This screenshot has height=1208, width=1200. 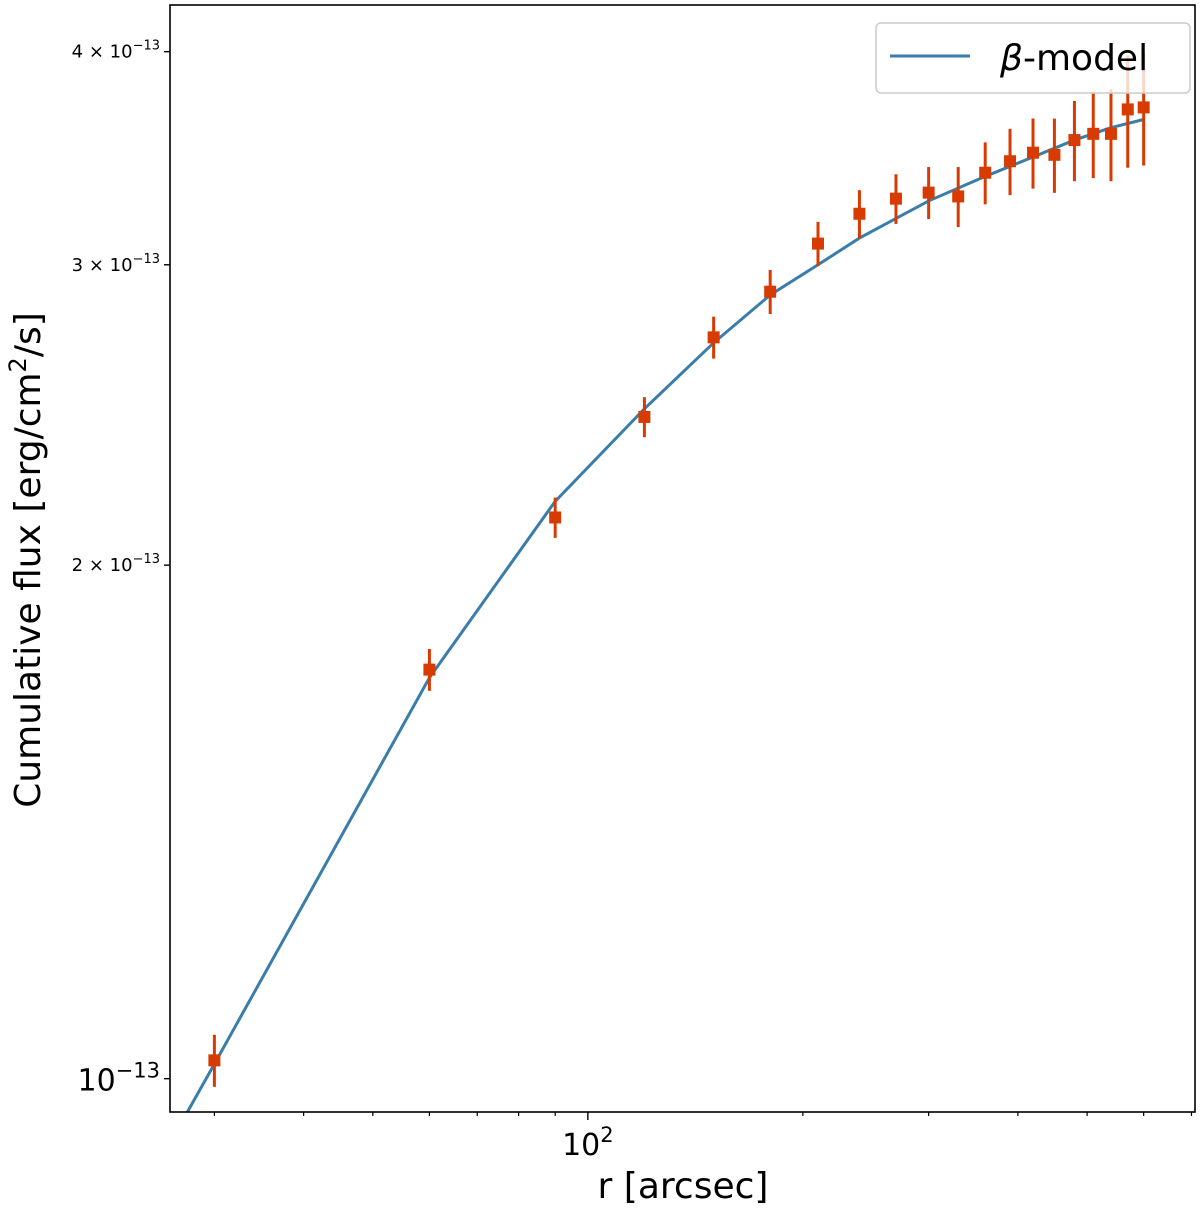 I want to click on y-axis-label: Cumulative flux [erg/cm2/s], so click(x=26, y=560).